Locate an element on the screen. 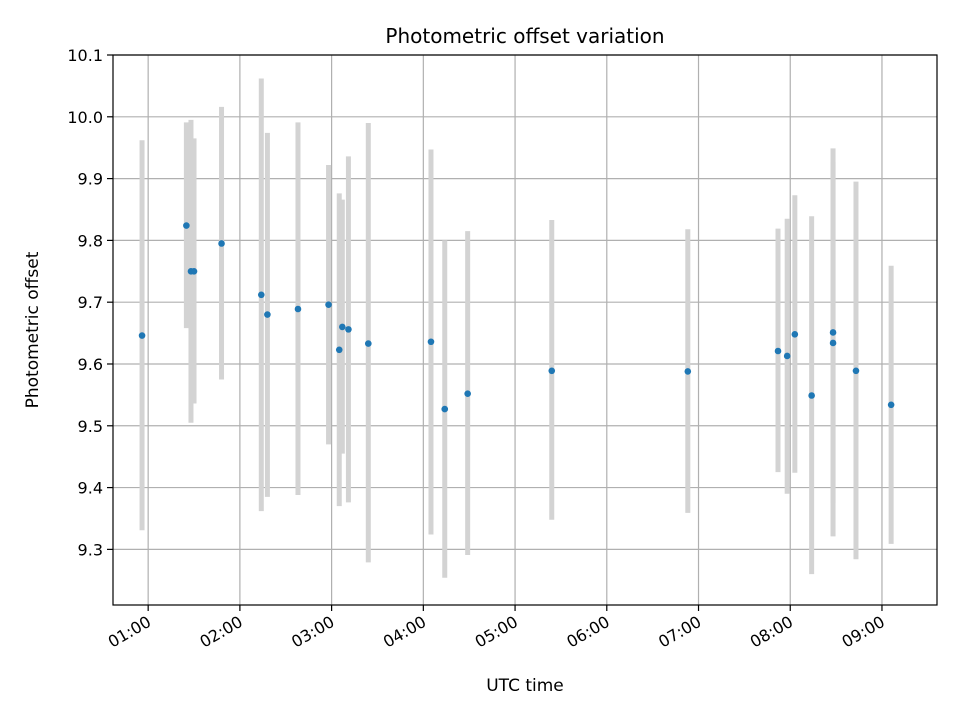  y-tick-label: 9.5 is located at coordinates (90, 426).